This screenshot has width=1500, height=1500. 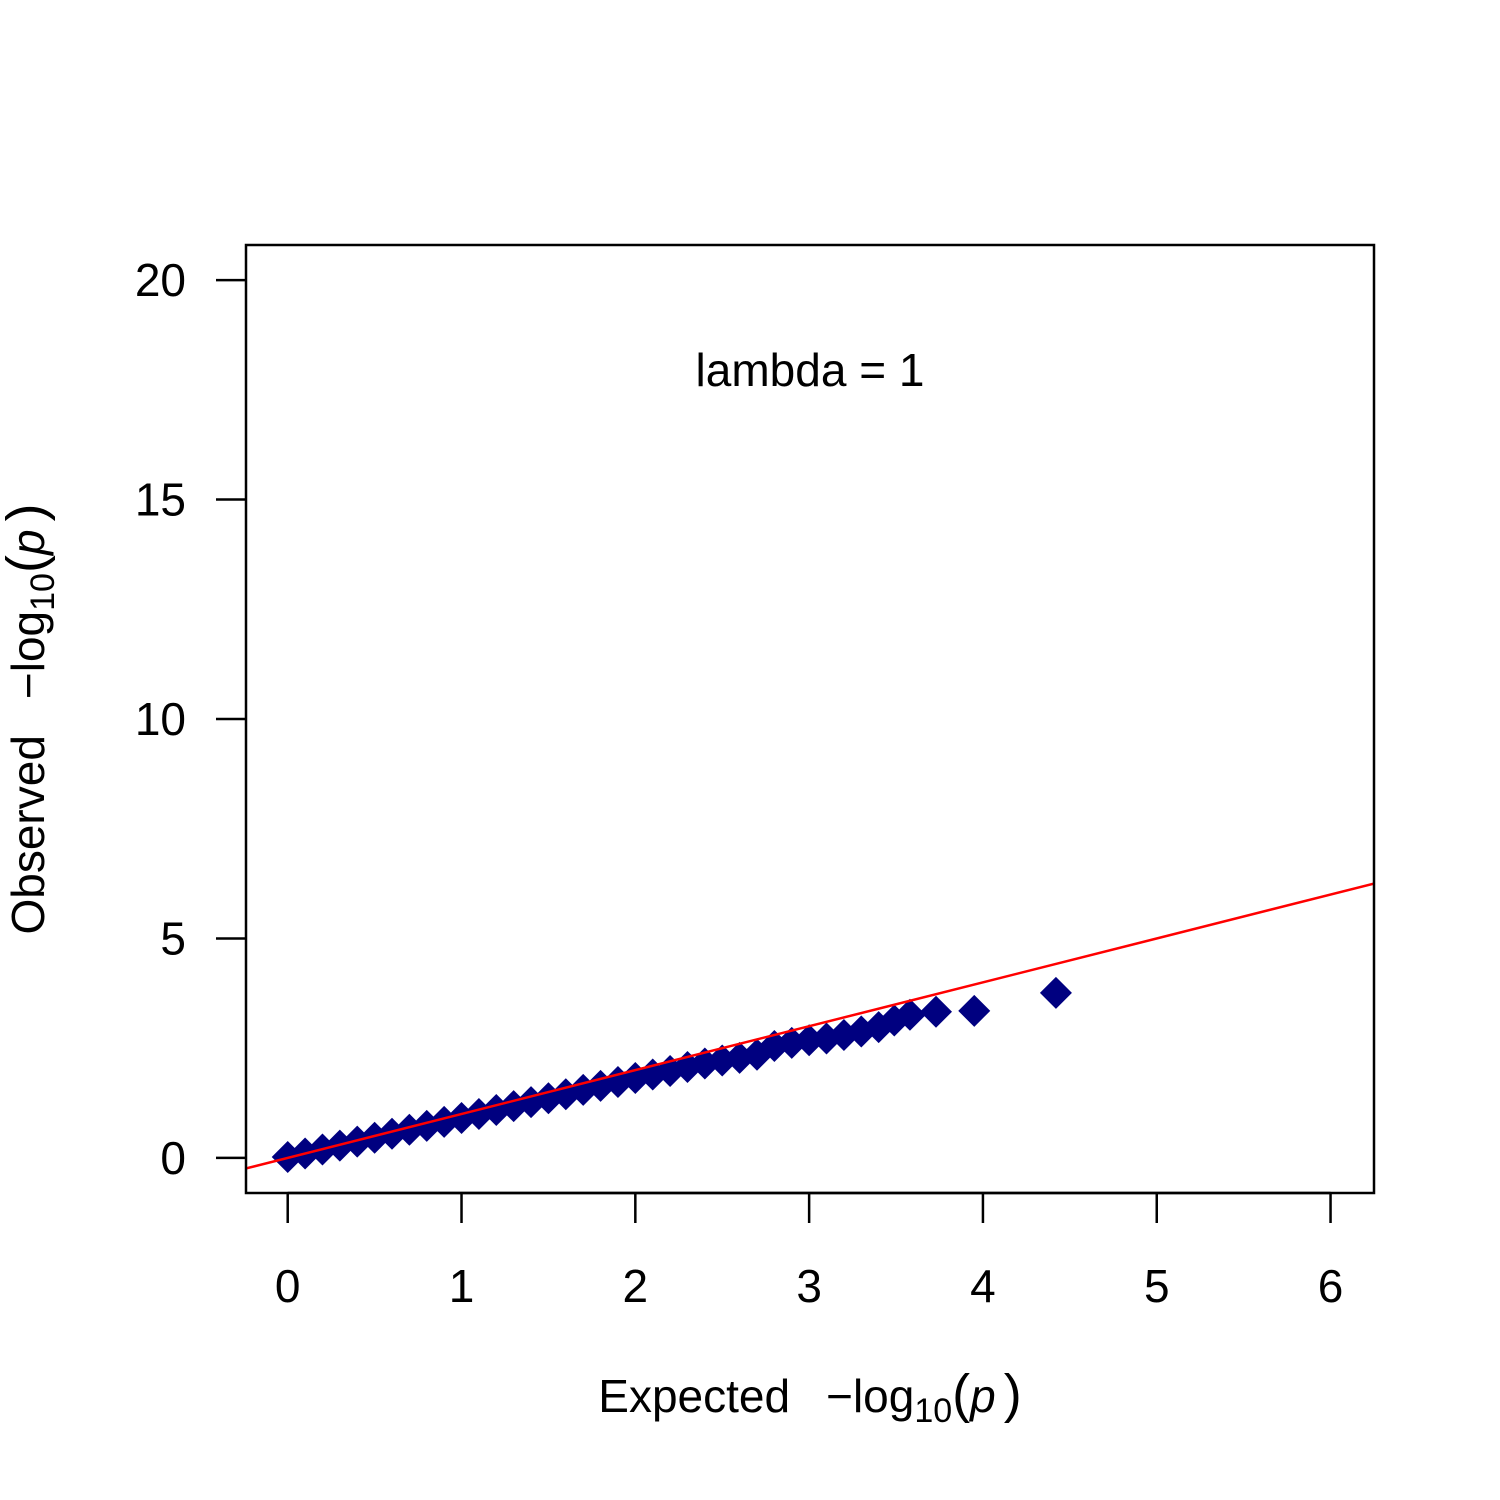 I want to click on plot-area, so click(x=810, y=1028).